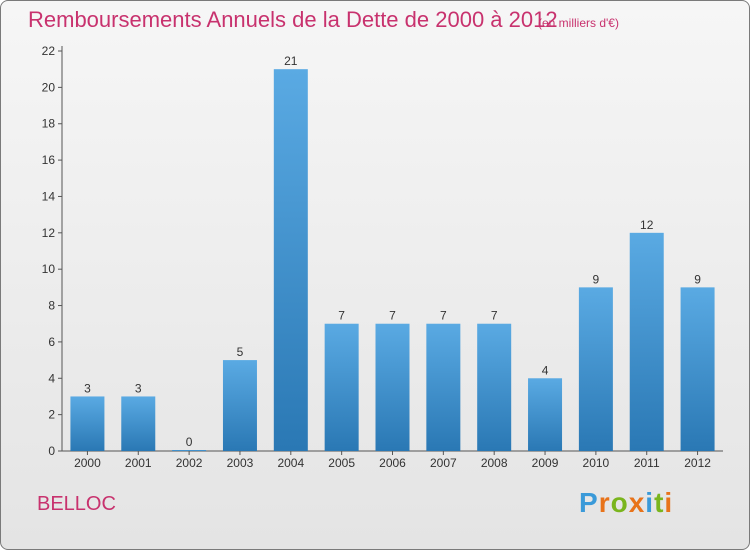 This screenshot has height=550, width=750. Describe the element at coordinates (545, 463) in the screenshot. I see `x-tick-label: 2009` at that location.